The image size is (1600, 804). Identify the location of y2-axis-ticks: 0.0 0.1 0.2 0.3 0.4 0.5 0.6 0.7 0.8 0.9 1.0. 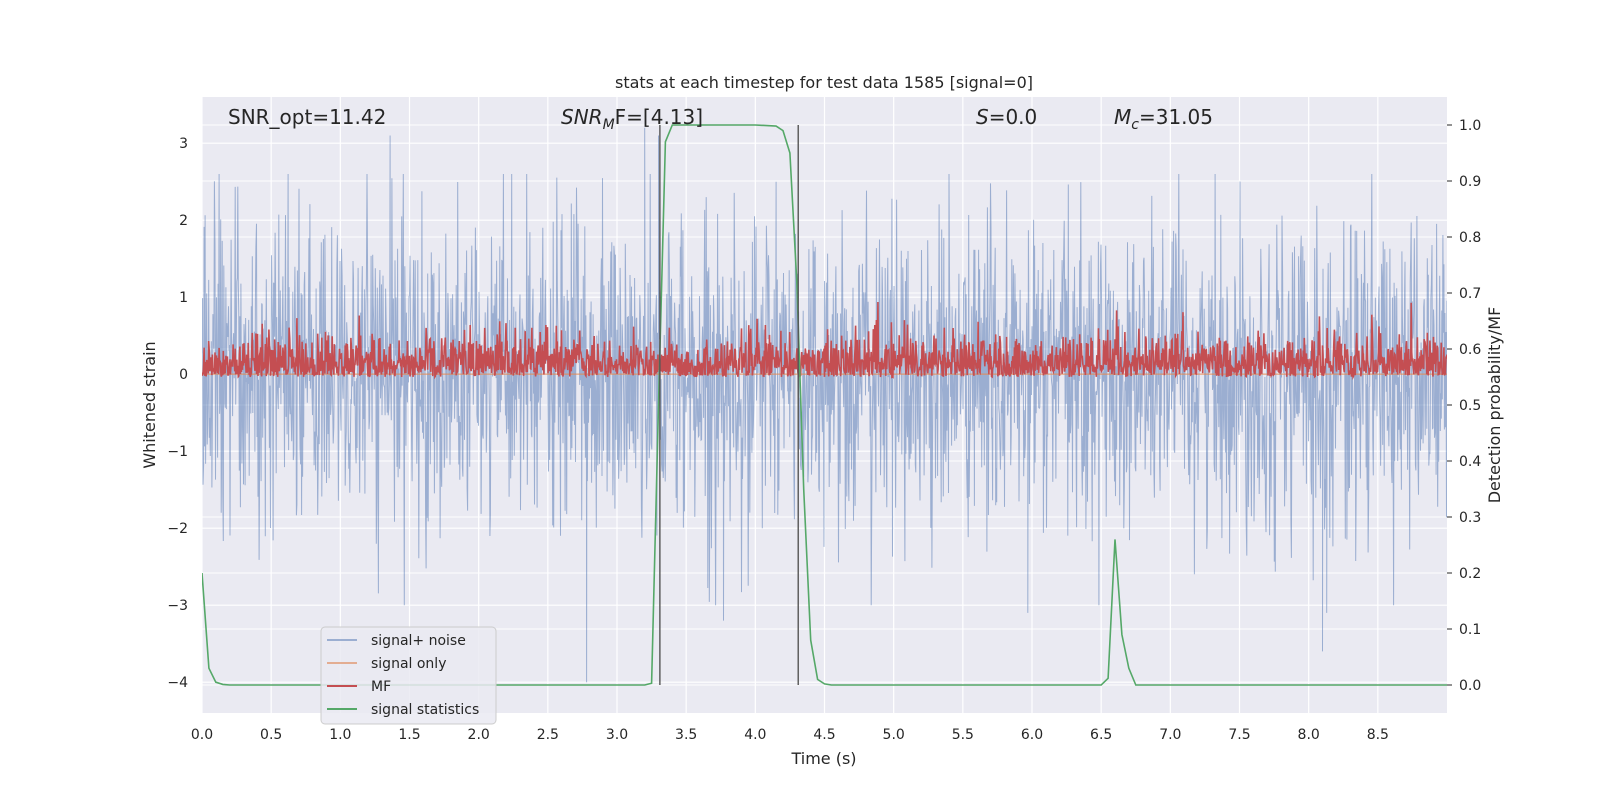
(1464, 406).